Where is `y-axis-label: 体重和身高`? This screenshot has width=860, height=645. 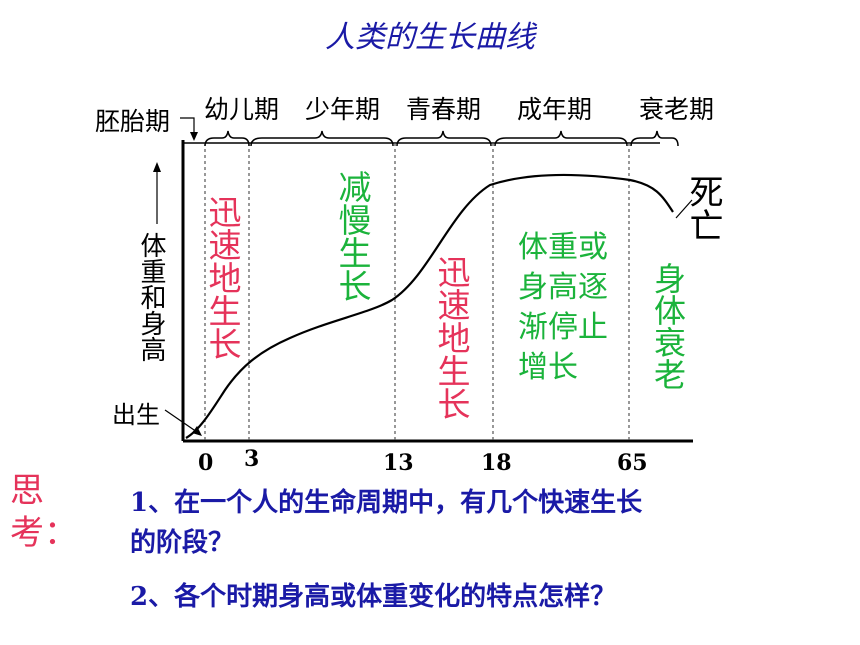 y-axis-label: 体重和身高 is located at coordinates (151, 297).